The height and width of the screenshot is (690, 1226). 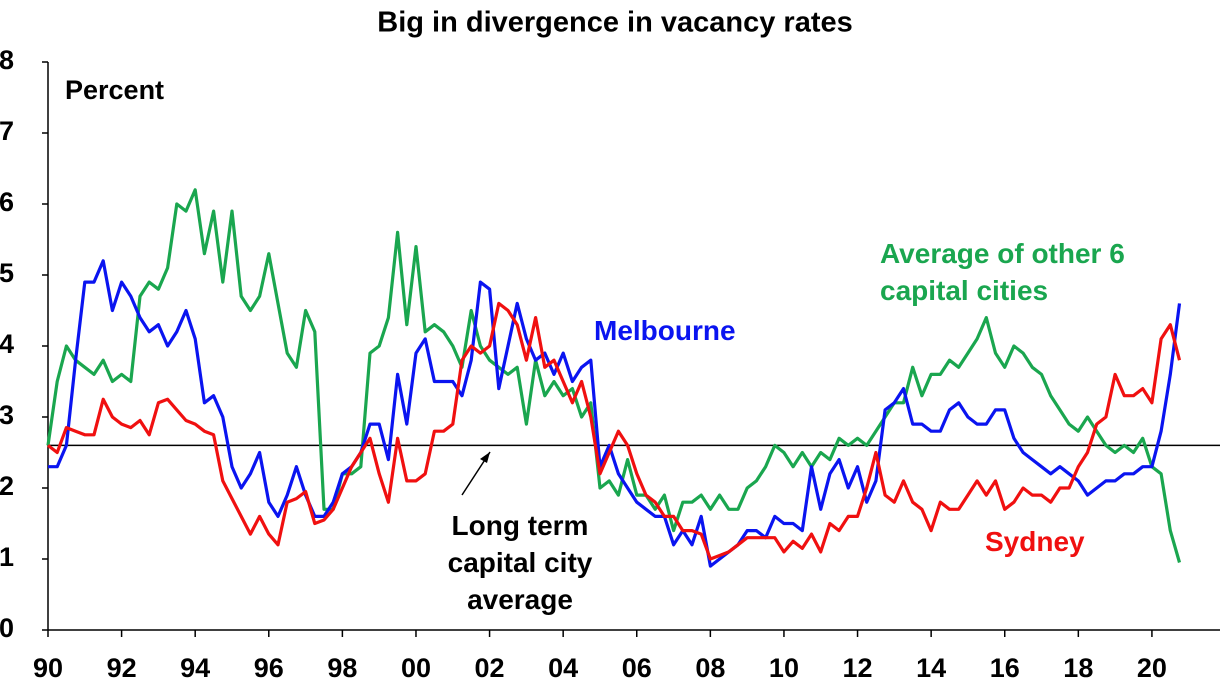 What do you see at coordinates (520, 525) in the screenshot?
I see `annotation-text: Long term` at bounding box center [520, 525].